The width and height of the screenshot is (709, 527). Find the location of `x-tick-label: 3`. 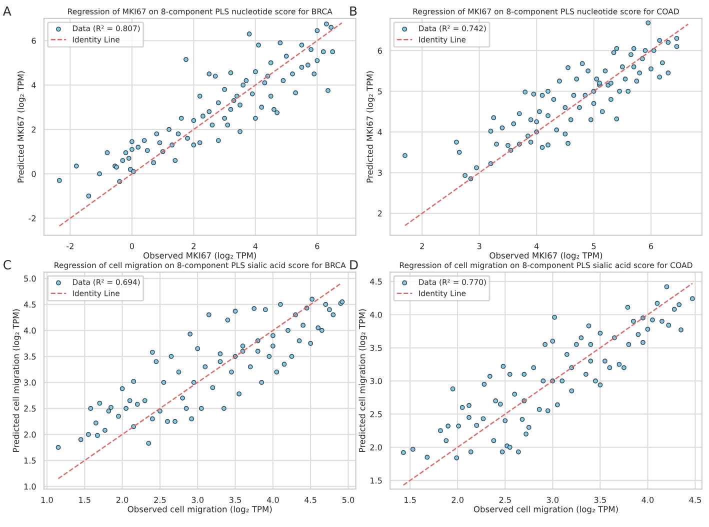

x-tick-label: 3 is located at coordinates (479, 246).